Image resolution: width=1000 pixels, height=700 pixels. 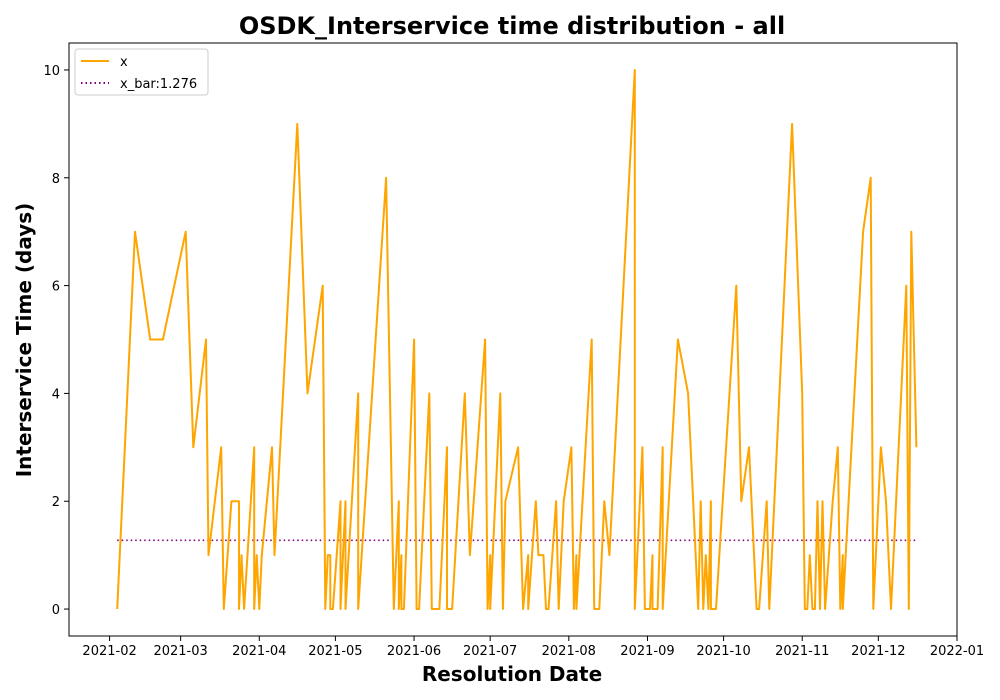 I want to click on legend-label-xbar: x_bar:1.276, so click(x=158, y=84).